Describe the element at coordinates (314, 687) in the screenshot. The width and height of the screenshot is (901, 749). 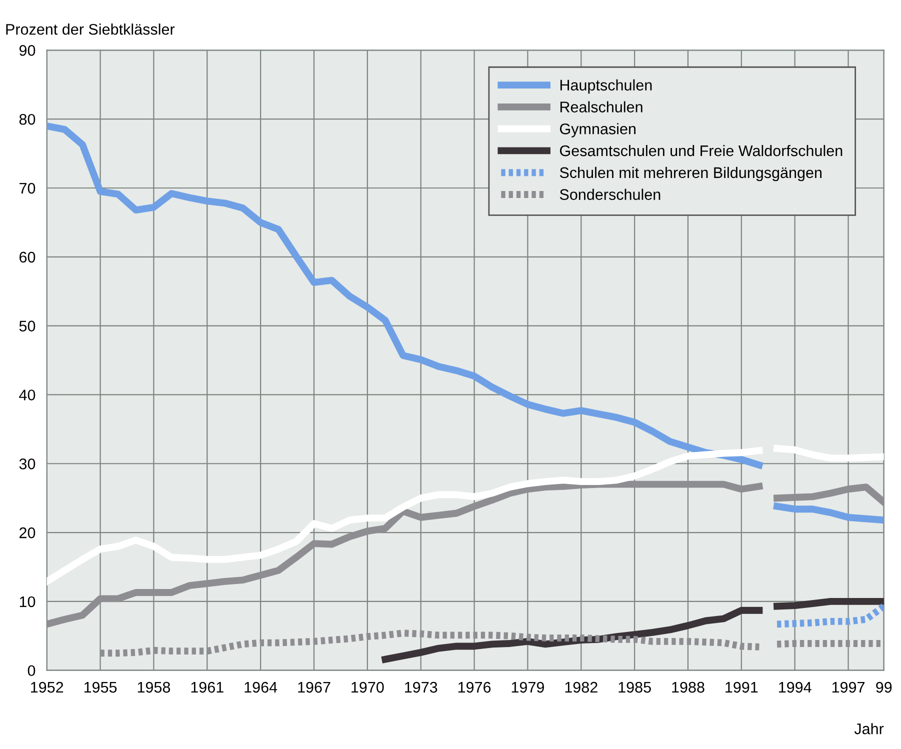
I see `x-tick-label: 1967` at that location.